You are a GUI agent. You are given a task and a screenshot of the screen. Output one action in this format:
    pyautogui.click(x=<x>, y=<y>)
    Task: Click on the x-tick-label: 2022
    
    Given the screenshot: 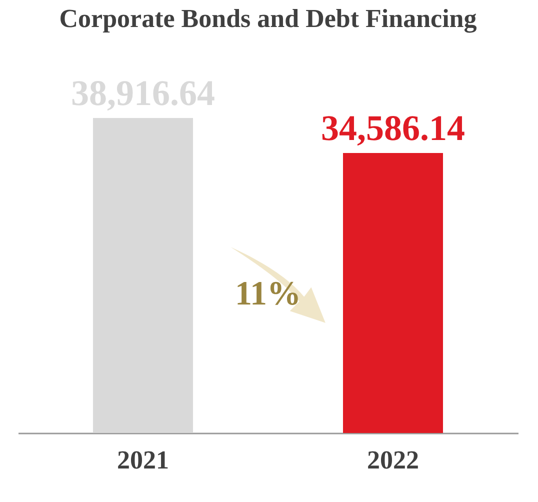 What is the action you would take?
    pyautogui.click(x=393, y=460)
    